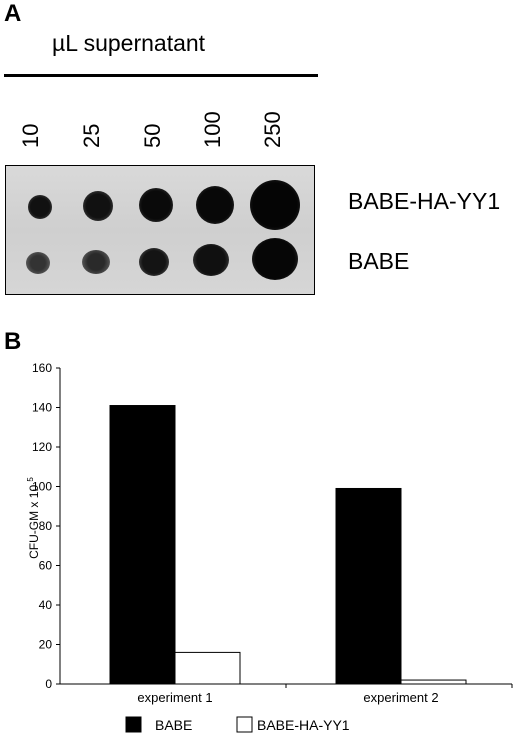  Describe the element at coordinates (400, 697) in the screenshot. I see `x-tick-label: experiment 2` at that location.